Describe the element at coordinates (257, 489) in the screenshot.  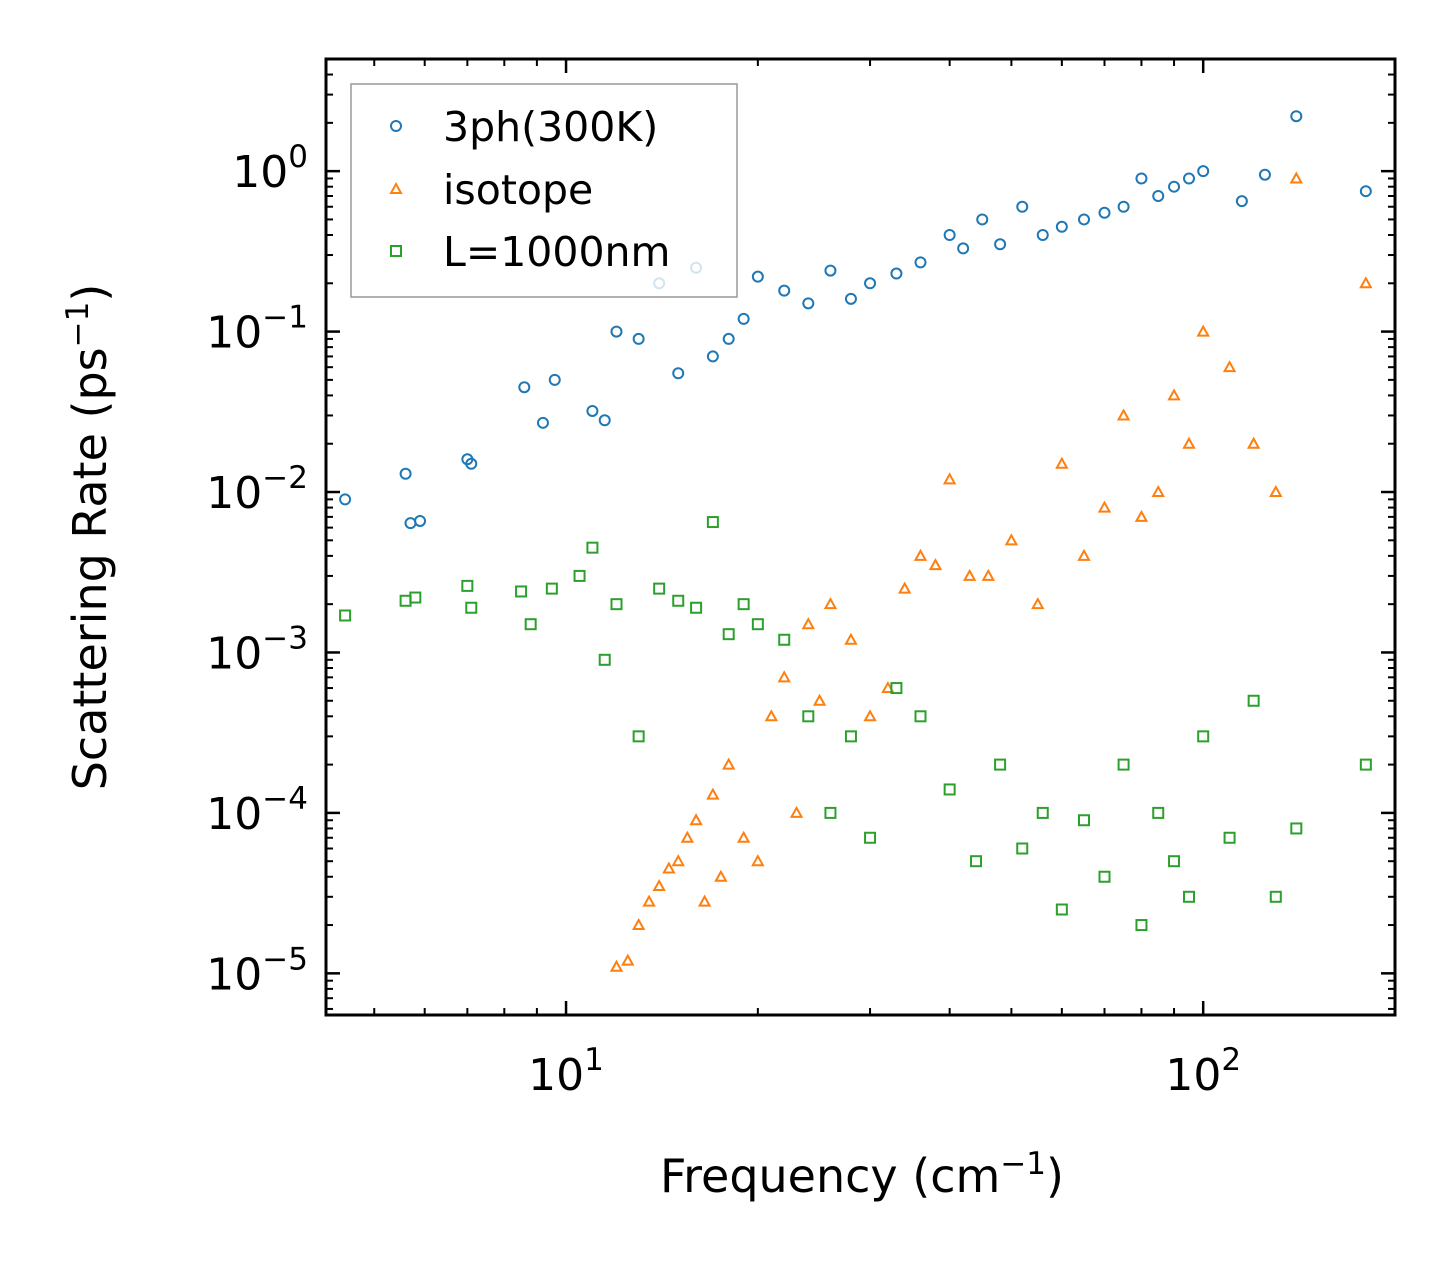
I see `y-tick-label: 10⁻²` at that location.